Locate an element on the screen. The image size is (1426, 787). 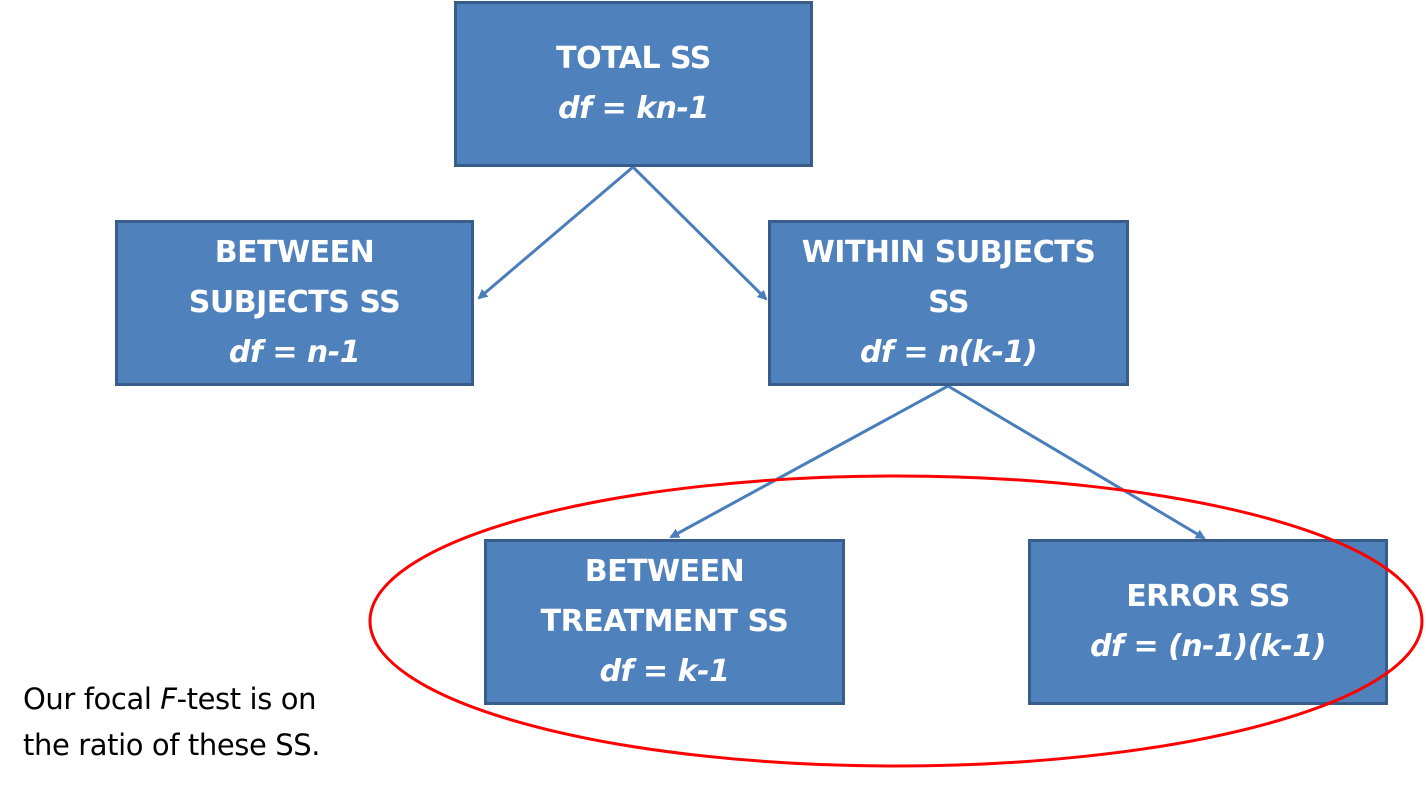
error-ss-df: df = (n-1)(k-1) is located at coordinates (1208, 646).